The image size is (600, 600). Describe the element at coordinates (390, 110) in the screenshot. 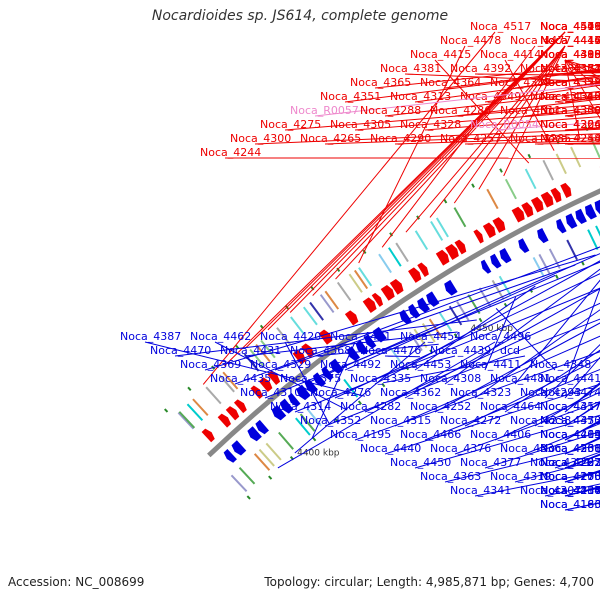

I see `gene-label: Noca_4288` at that location.